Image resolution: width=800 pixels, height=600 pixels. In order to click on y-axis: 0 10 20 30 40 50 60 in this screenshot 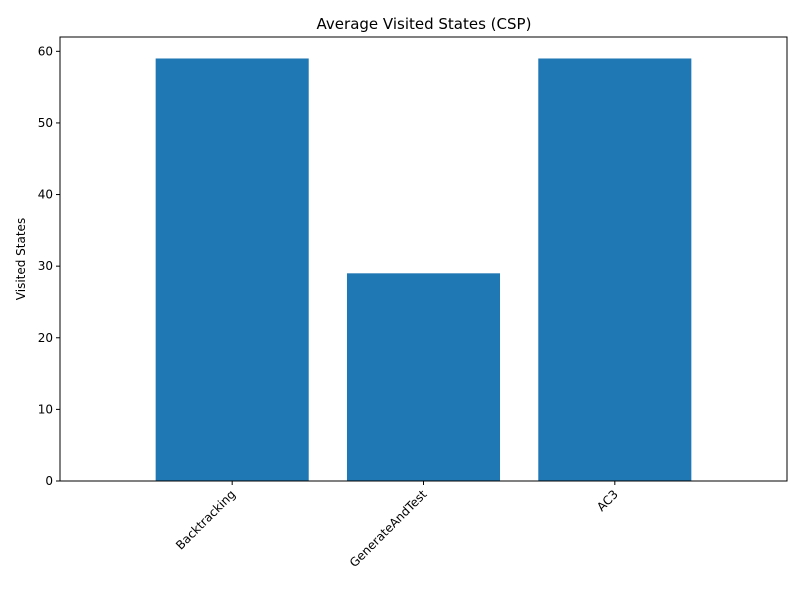, I will do `click(49, 266)`.